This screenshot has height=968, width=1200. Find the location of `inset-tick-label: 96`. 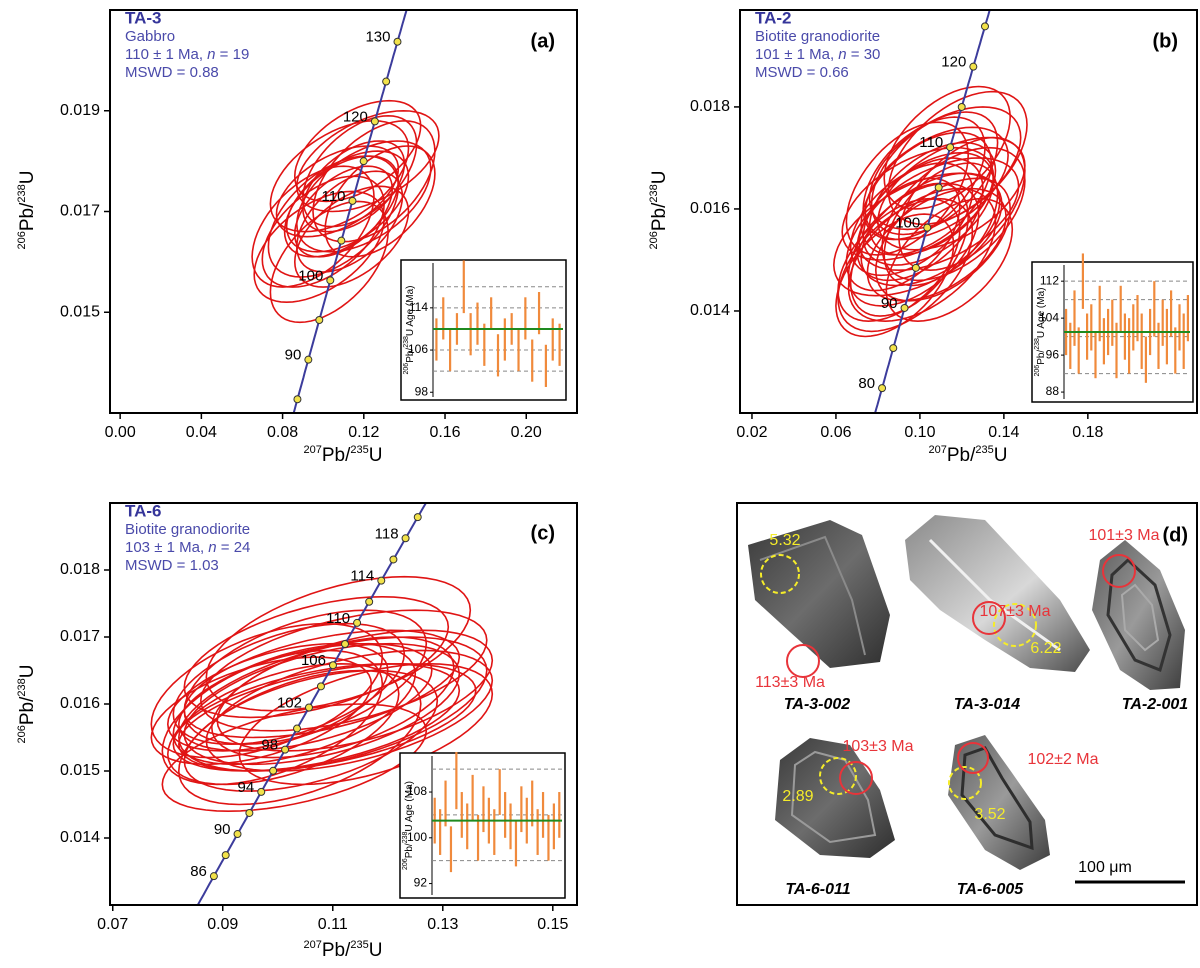

inset-tick-label: 96 is located at coordinates (1053, 354).